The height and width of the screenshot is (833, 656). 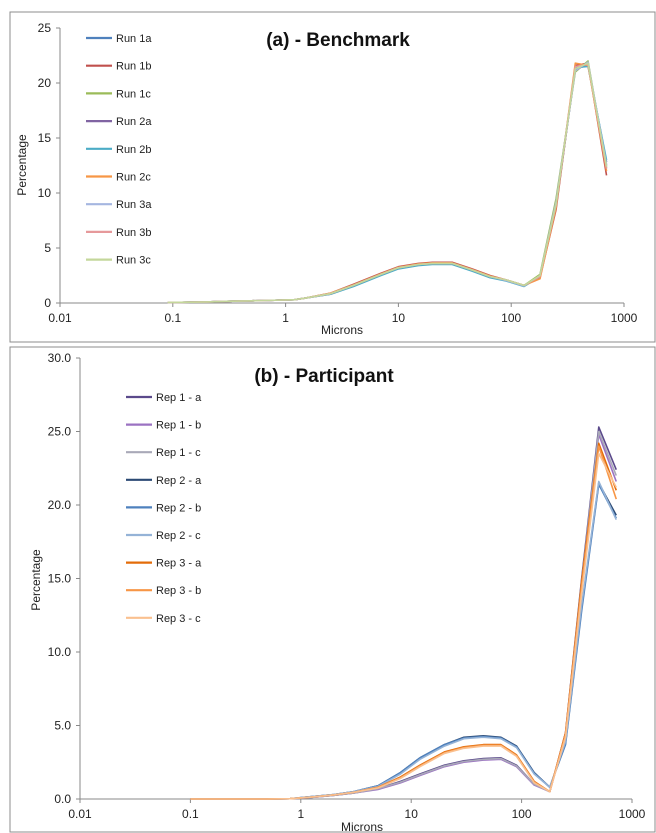 I want to click on panel-b-legend-label: Rep 3 - a, so click(x=179, y=564).